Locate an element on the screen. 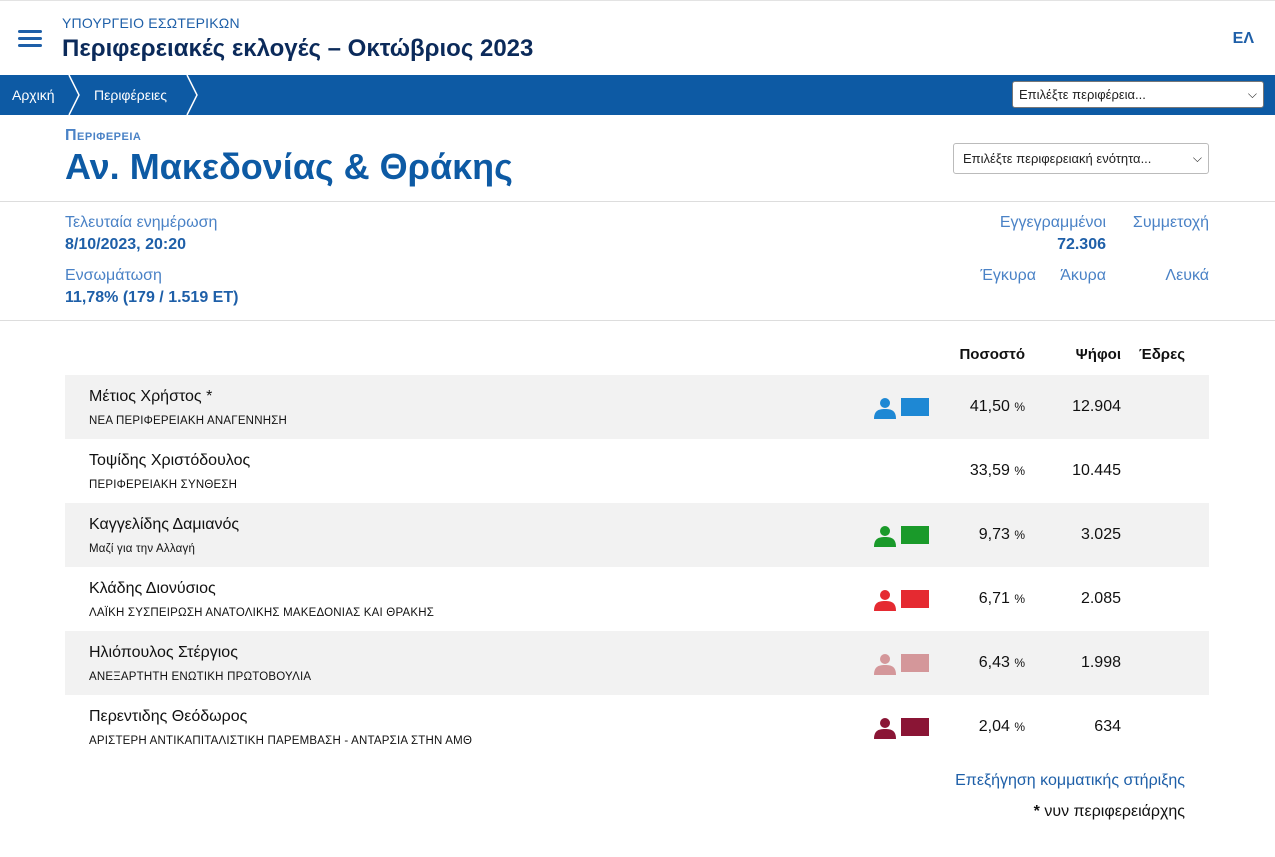 The image size is (1275, 857). percent-cell: 9,73 % is located at coordinates (1002, 535).